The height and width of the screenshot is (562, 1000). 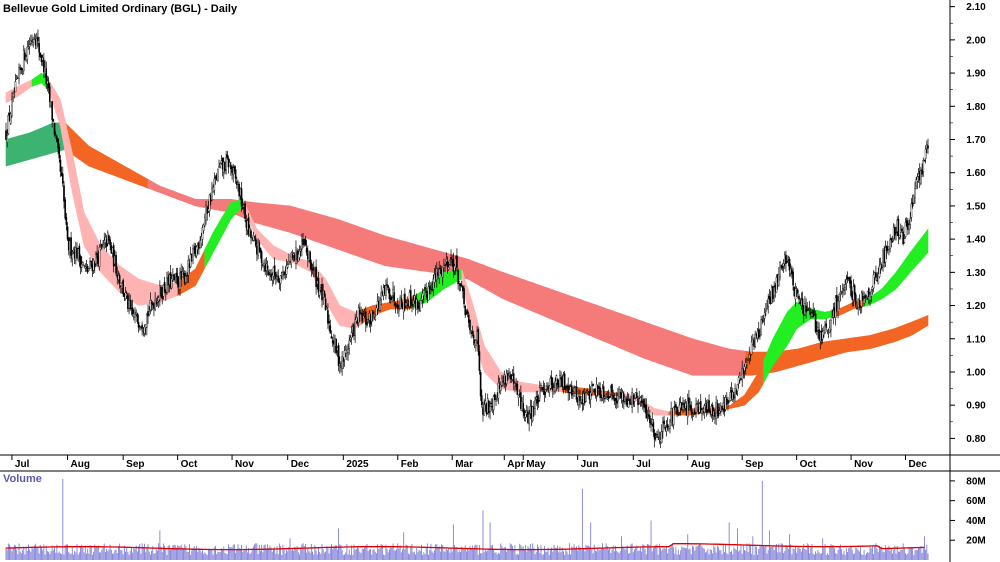 I want to click on date-tick-label: Oct, so click(x=189, y=464).